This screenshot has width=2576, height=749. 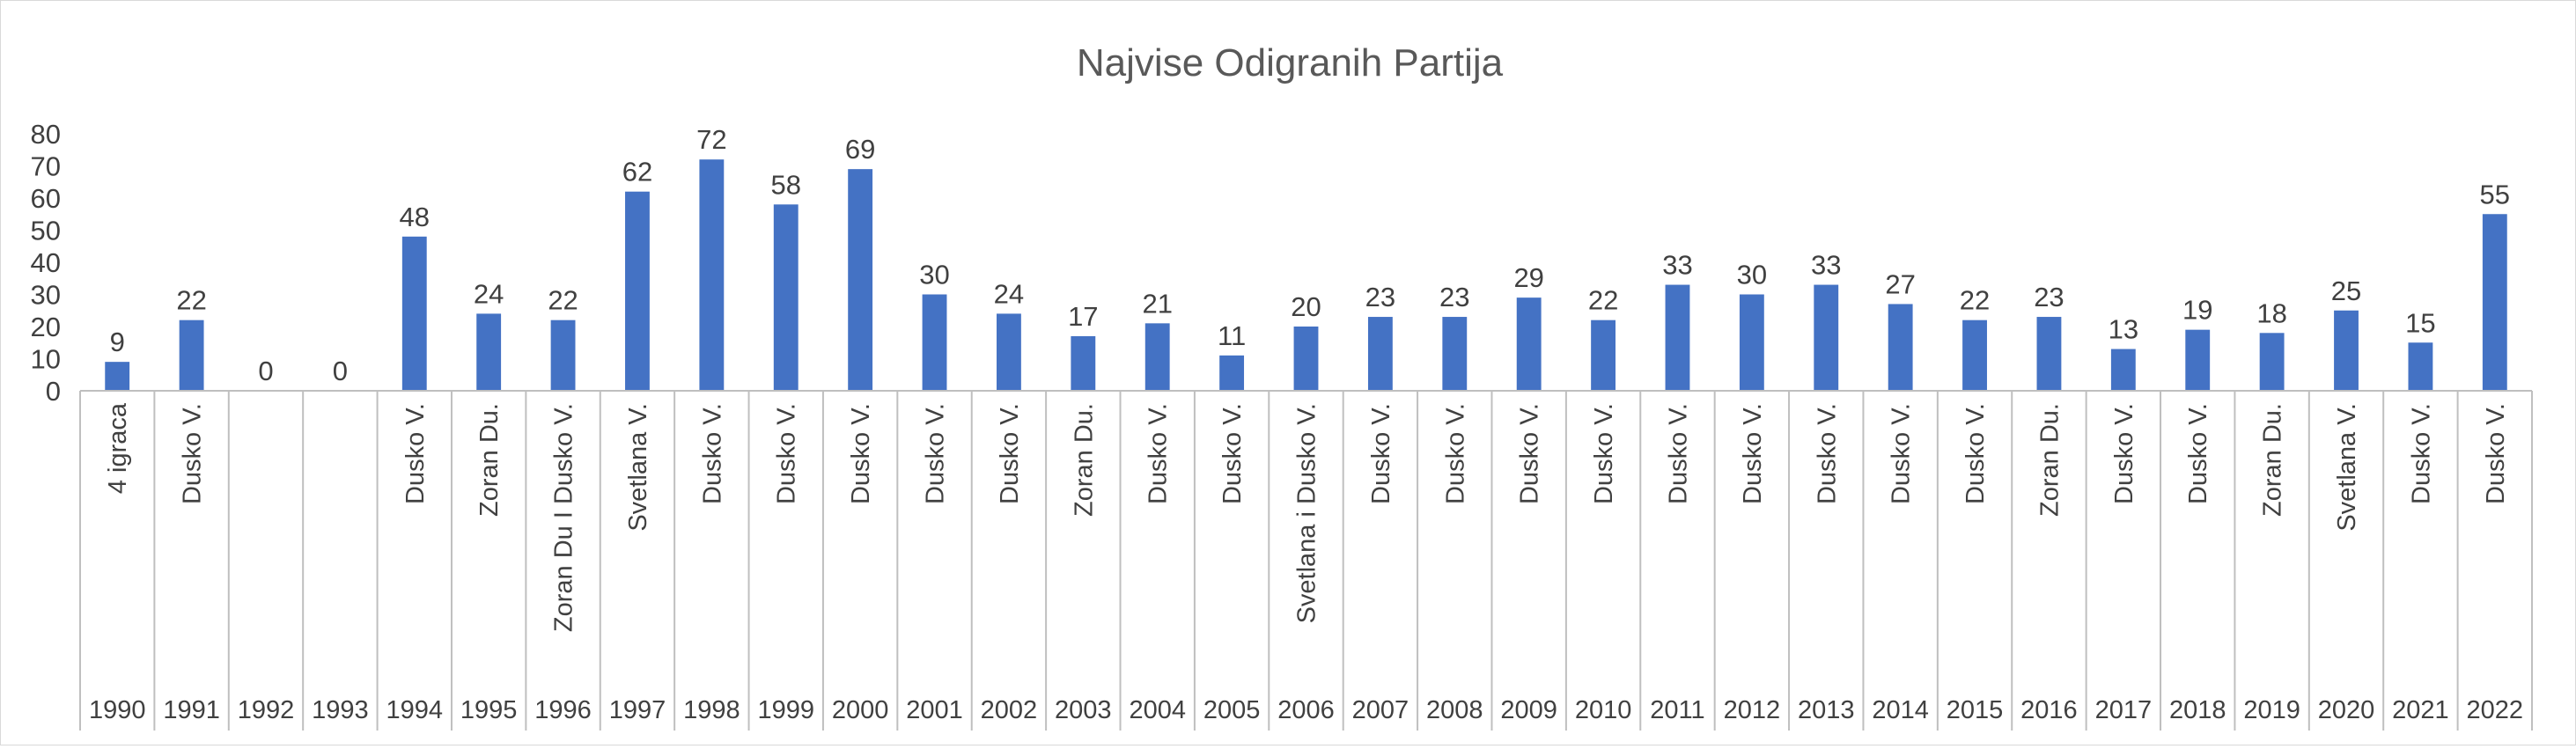 What do you see at coordinates (1975, 710) in the screenshot?
I see `category-year-label: 2015` at bounding box center [1975, 710].